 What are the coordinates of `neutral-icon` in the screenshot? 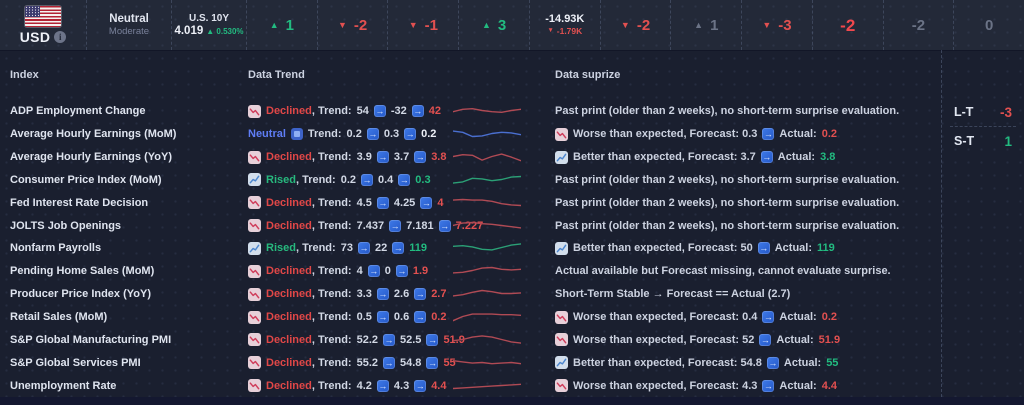 It's located at (296, 134).